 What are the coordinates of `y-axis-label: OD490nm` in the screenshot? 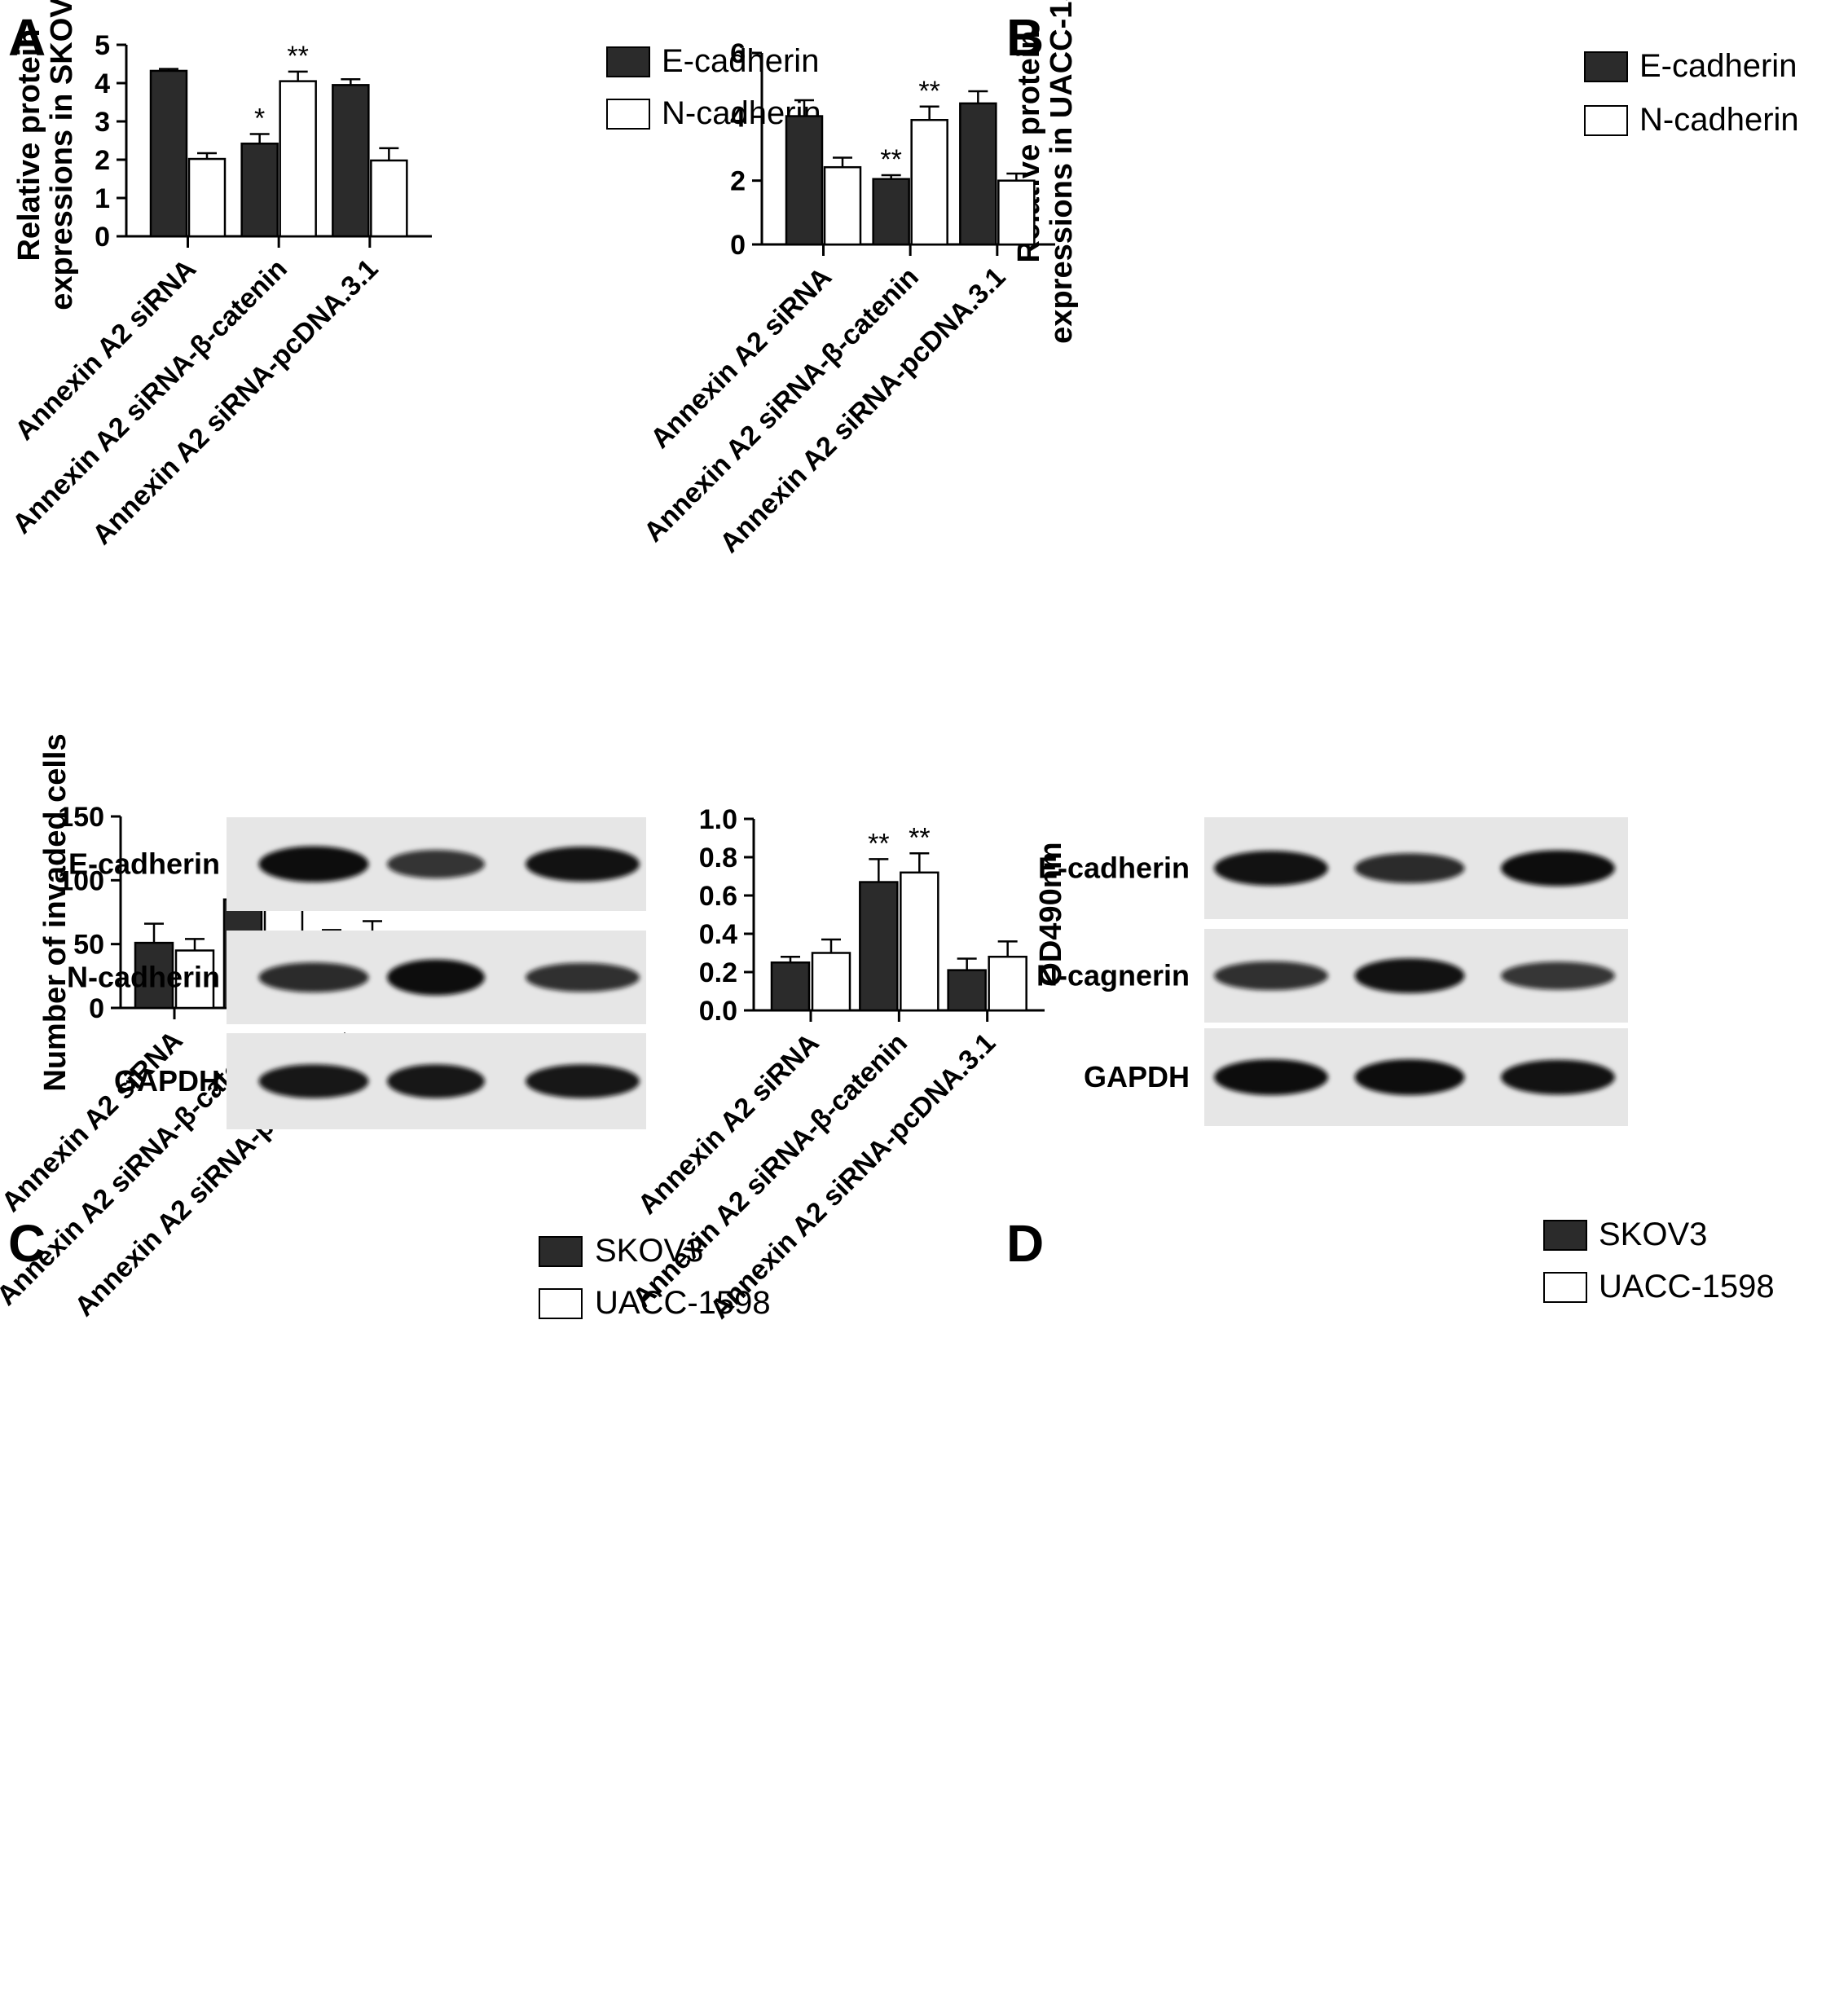 It's located at (1051, 914).